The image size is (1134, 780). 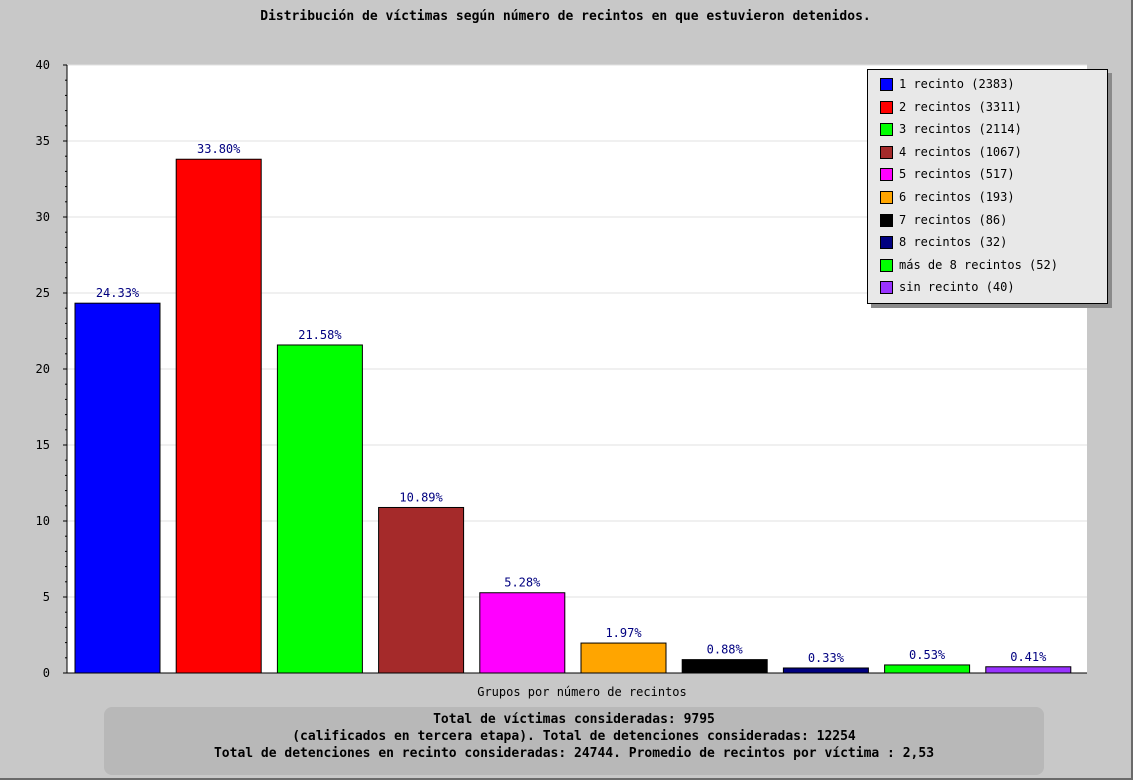 What do you see at coordinates (43, 521) in the screenshot?
I see `y-tick-label: 10` at bounding box center [43, 521].